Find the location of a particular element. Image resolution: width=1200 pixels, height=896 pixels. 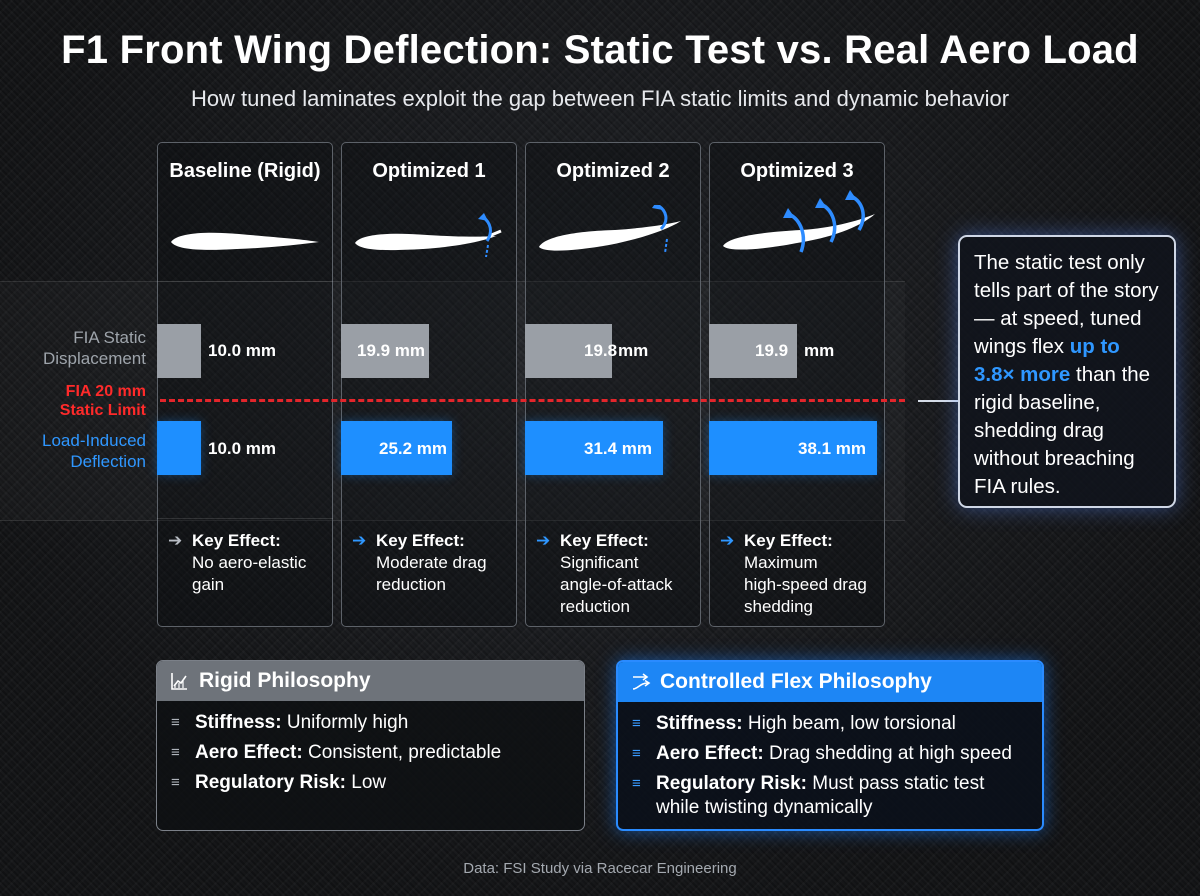

static-label-line: FIA Static is located at coordinates (109, 337).